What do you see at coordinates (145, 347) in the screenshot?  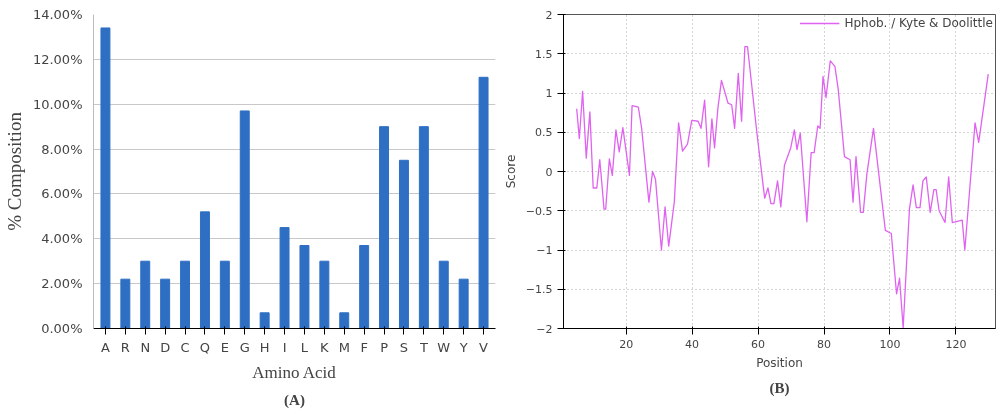 I see `x-tick-label: N` at bounding box center [145, 347].